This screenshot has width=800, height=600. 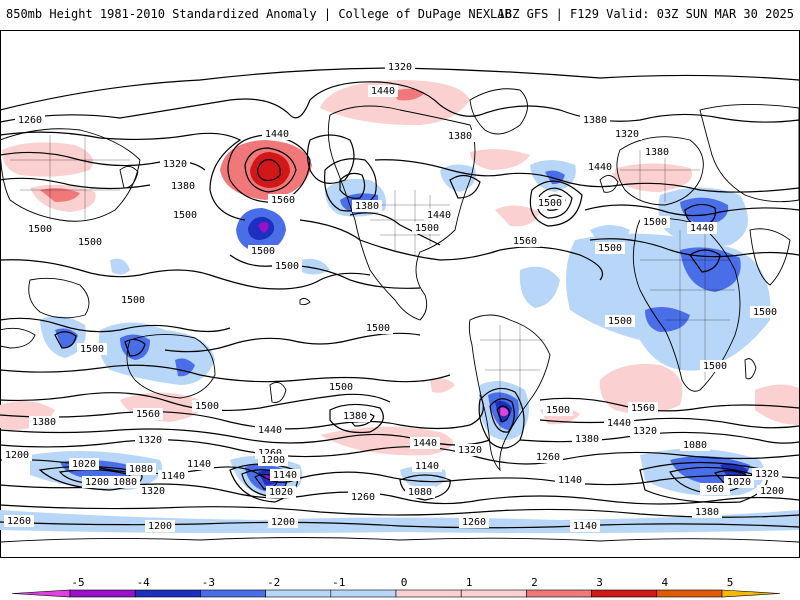 What do you see at coordinates (18, 338) in the screenshot?
I see `coast-indonesia` at bounding box center [18, 338].